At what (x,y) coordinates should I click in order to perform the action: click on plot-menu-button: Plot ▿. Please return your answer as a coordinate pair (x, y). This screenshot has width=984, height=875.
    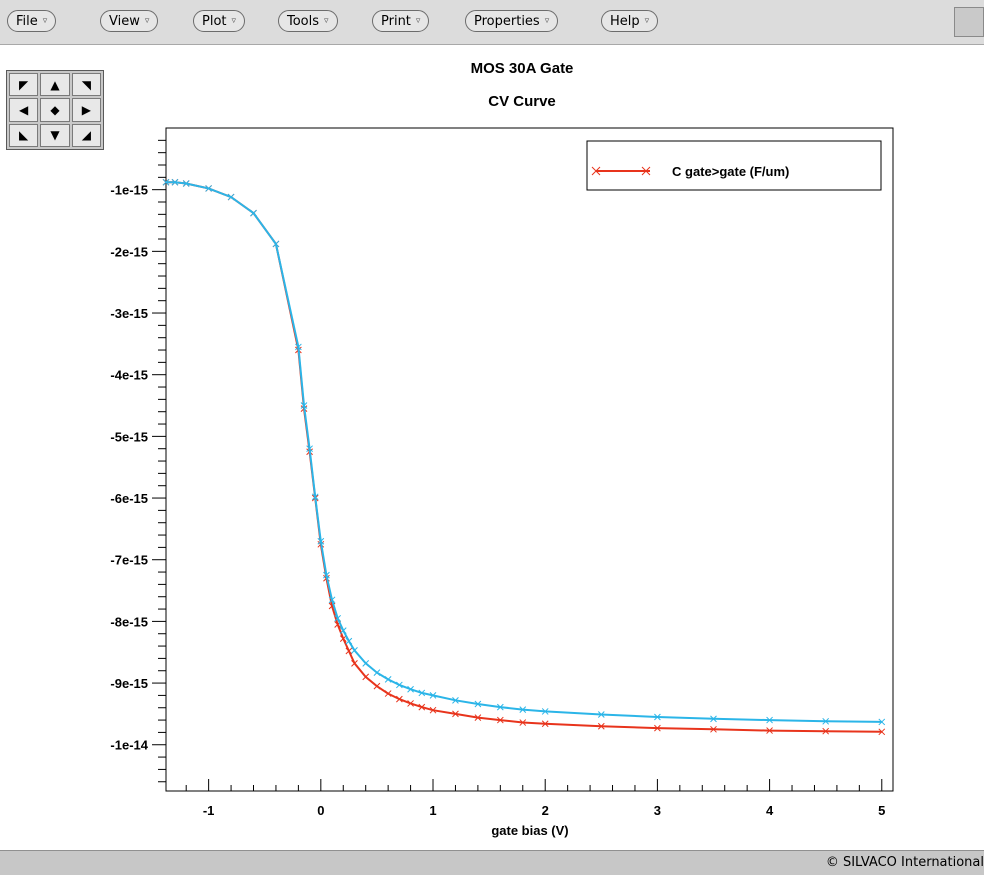
    Looking at the image, I should click on (219, 21).